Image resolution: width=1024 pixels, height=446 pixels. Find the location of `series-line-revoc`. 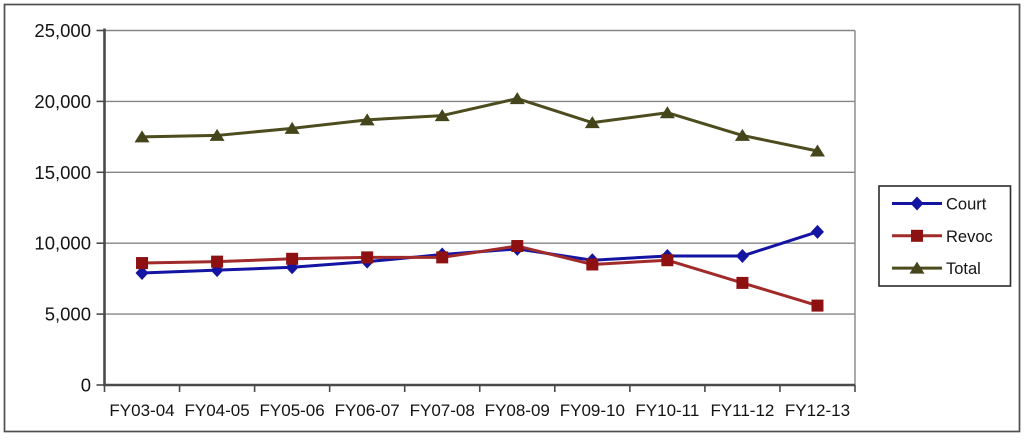

series-line-revoc is located at coordinates (479, 276).